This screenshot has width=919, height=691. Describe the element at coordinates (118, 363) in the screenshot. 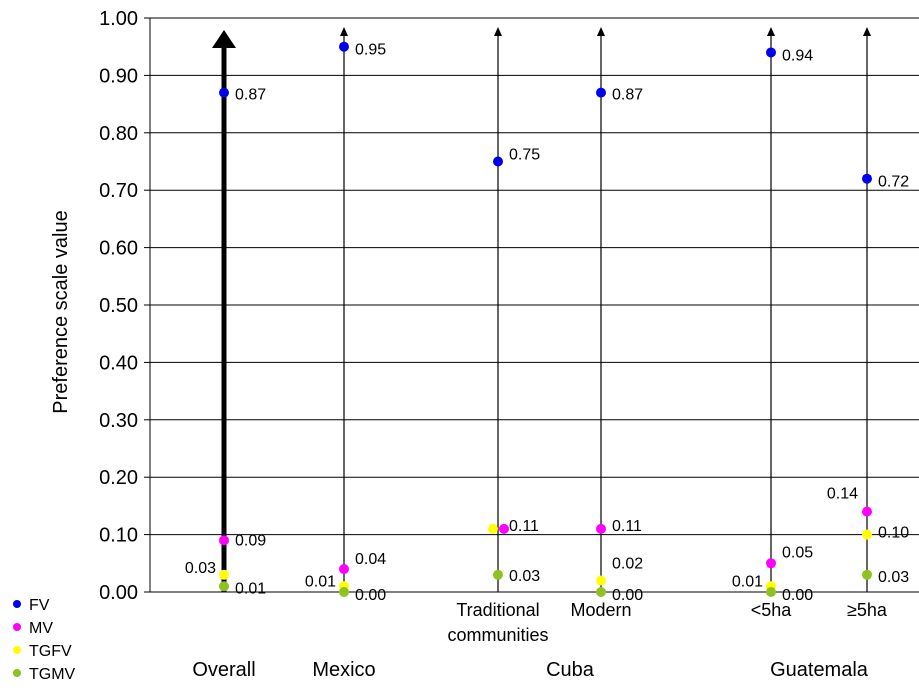

I see `y-tick-label: 0.40` at that location.